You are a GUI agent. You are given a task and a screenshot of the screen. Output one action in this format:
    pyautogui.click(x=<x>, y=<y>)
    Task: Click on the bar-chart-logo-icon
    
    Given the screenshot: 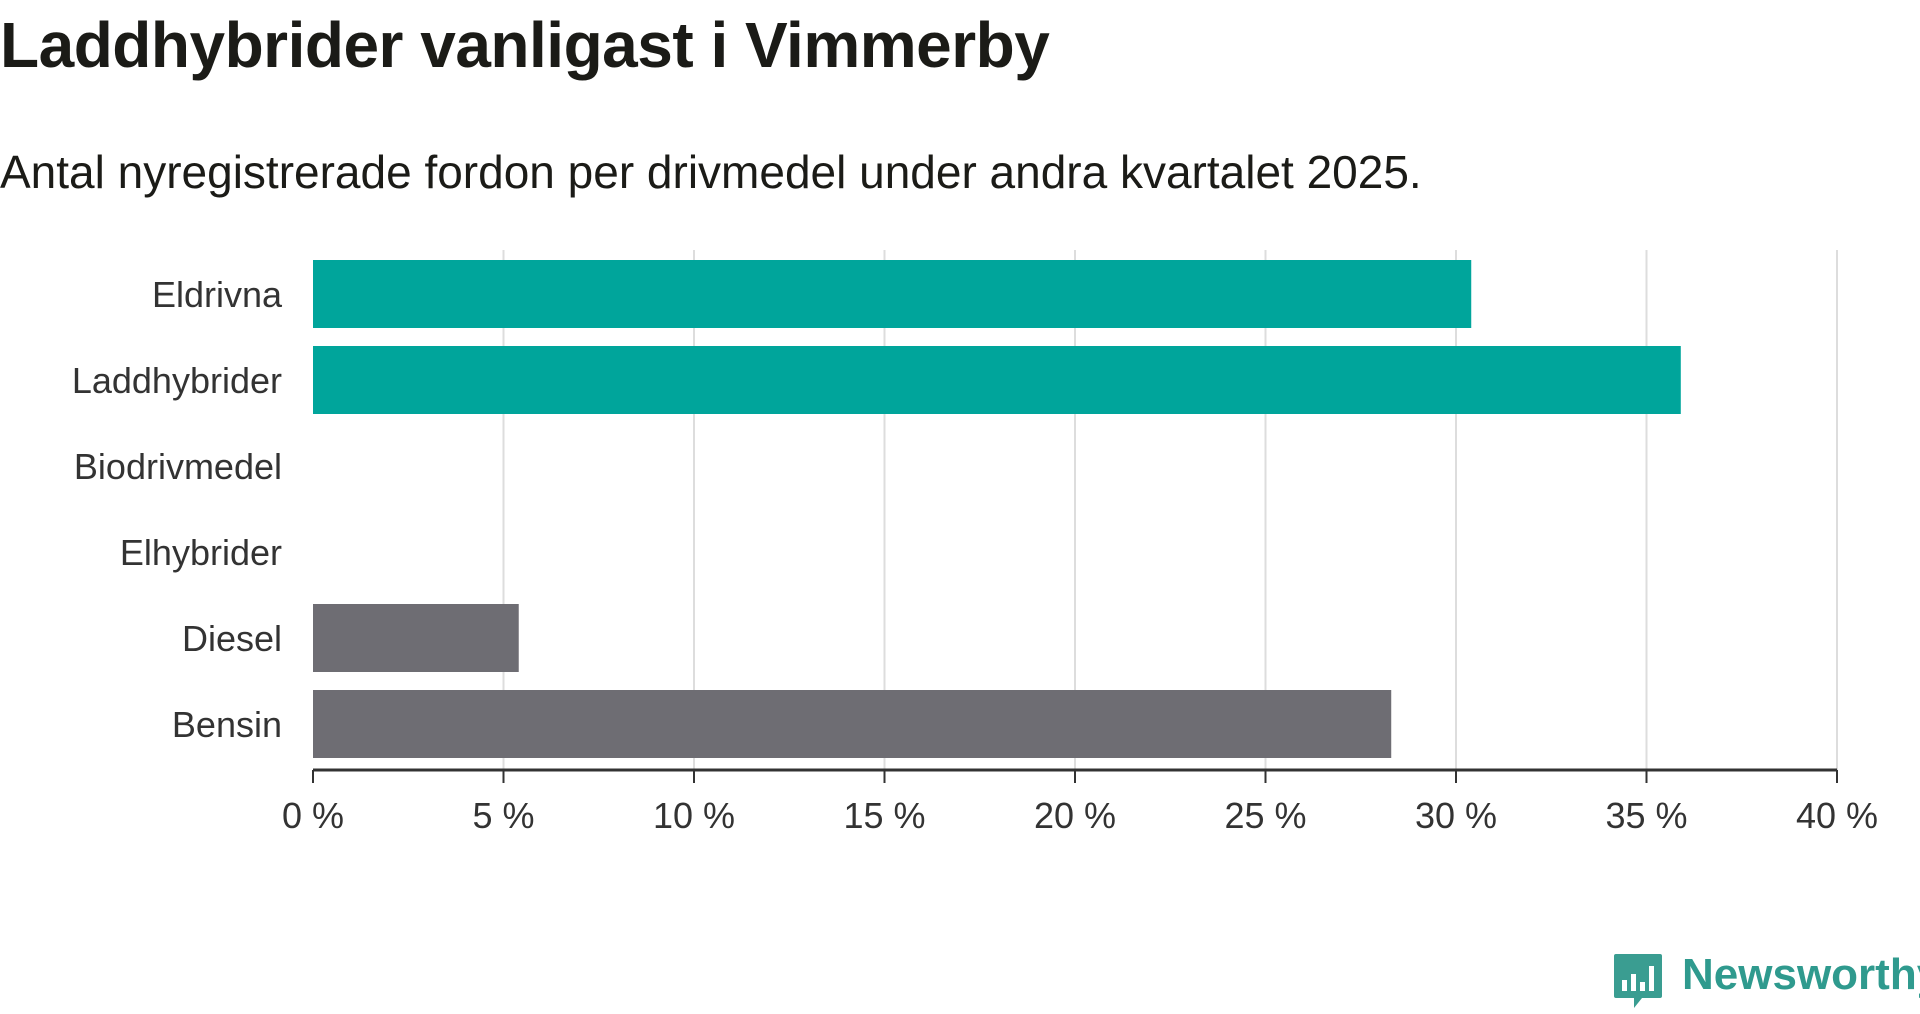 What is the action you would take?
    pyautogui.click(x=1638, y=981)
    